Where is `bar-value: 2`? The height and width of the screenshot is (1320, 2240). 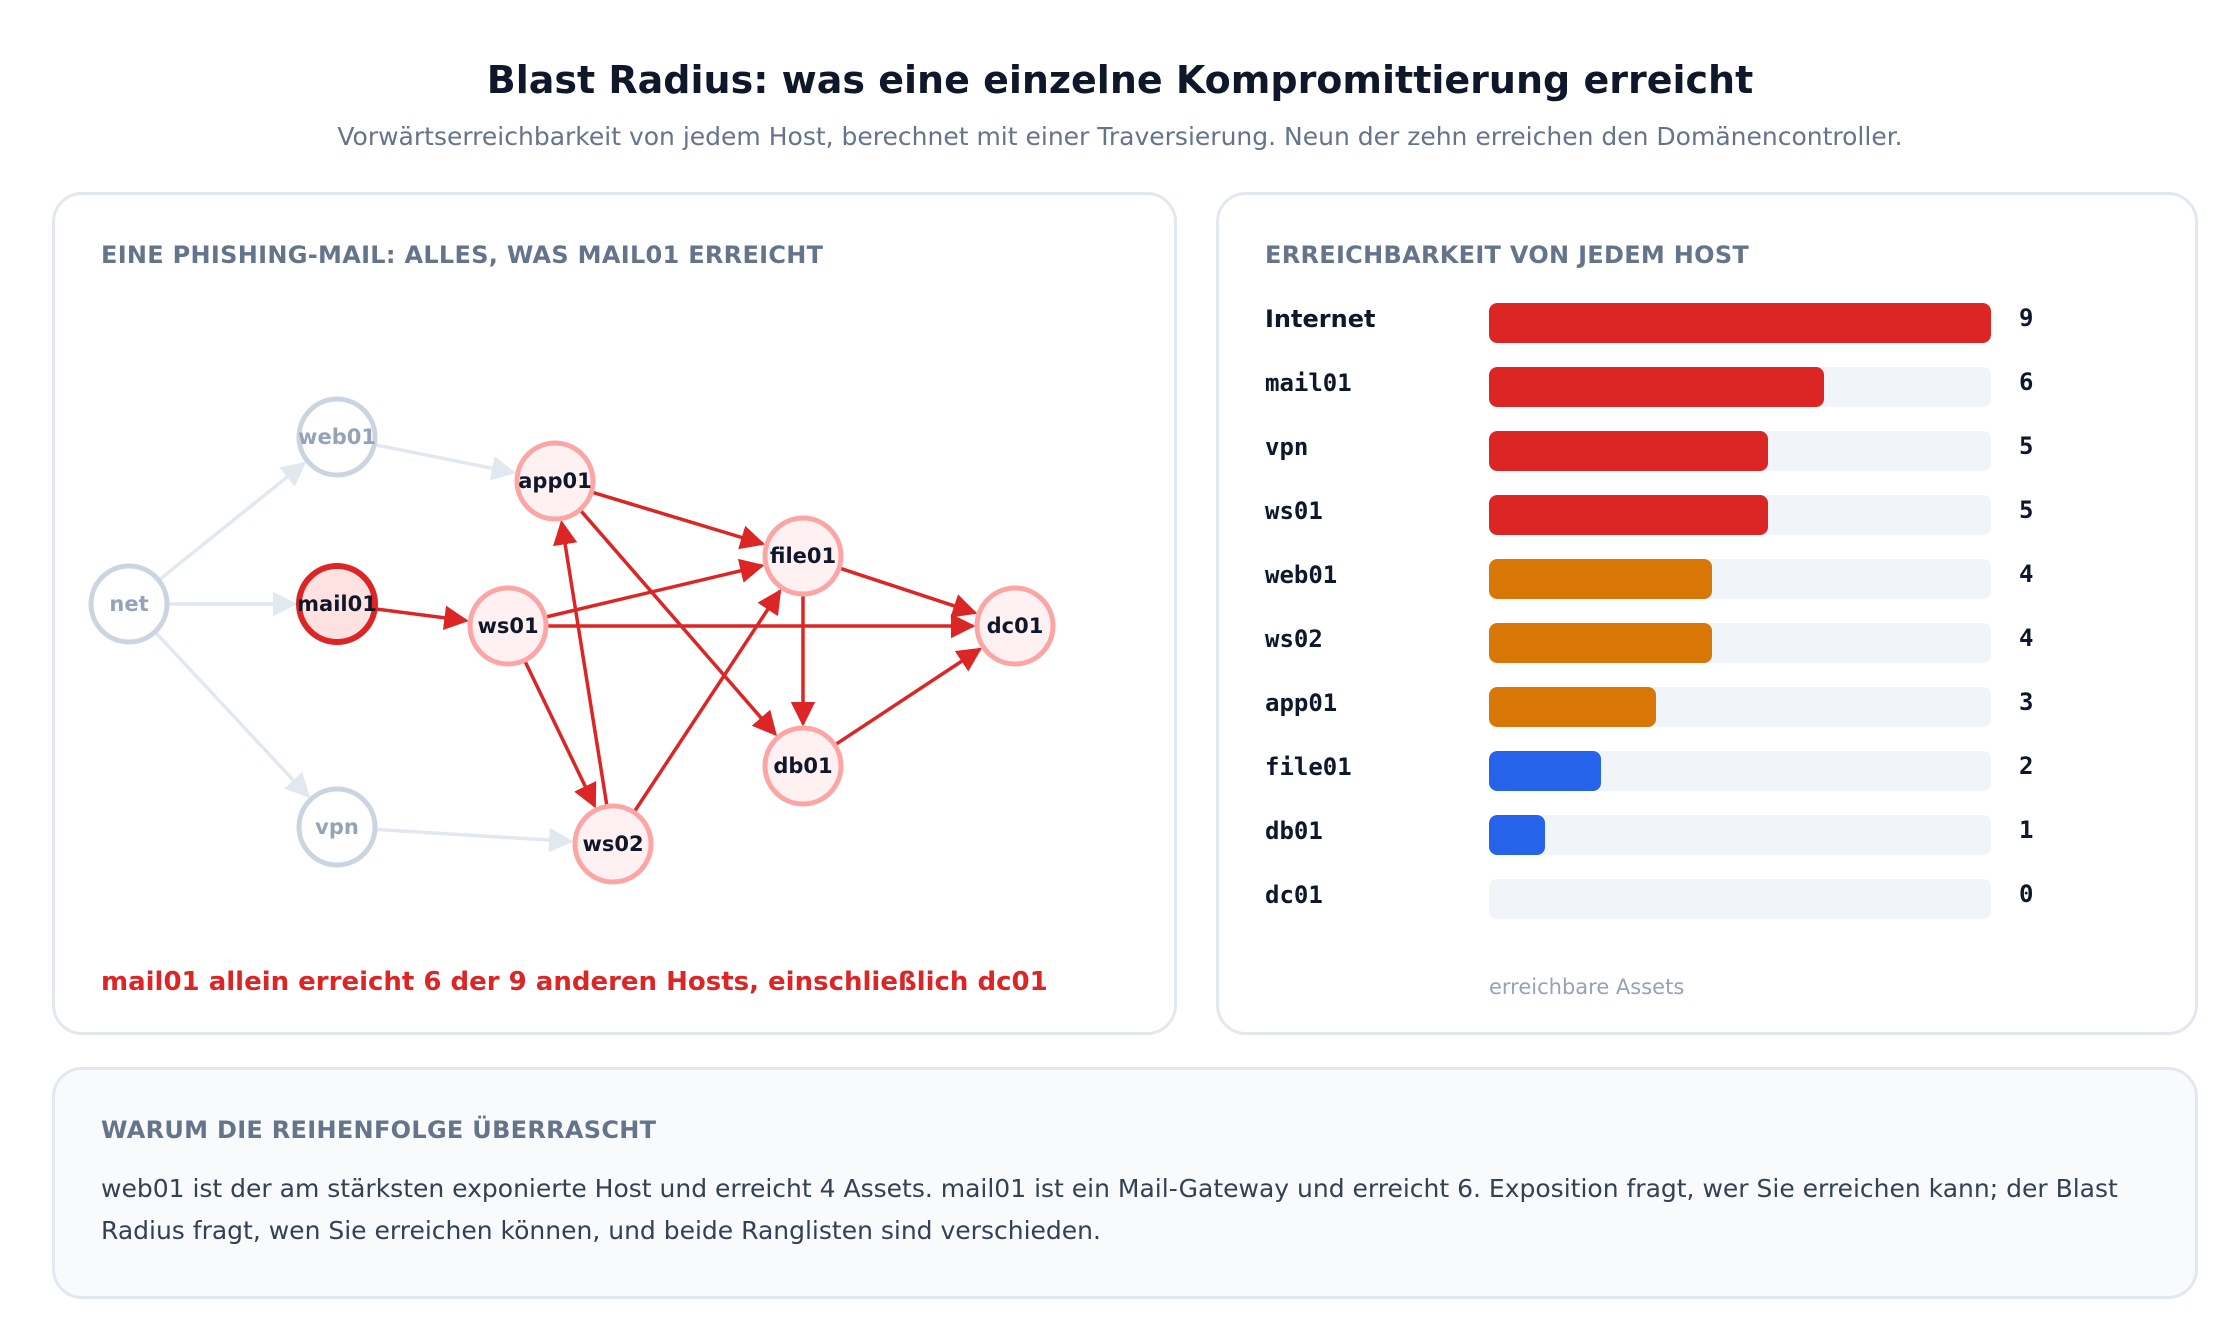
bar-value: 2 is located at coordinates (2026, 766).